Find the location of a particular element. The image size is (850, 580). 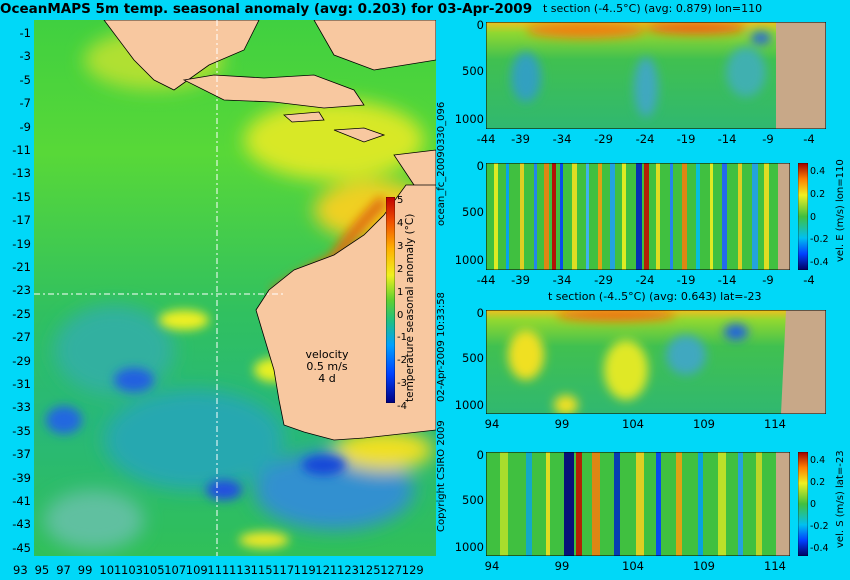

vel-colorbar-tick: 0.2 is located at coordinates (818, 482).